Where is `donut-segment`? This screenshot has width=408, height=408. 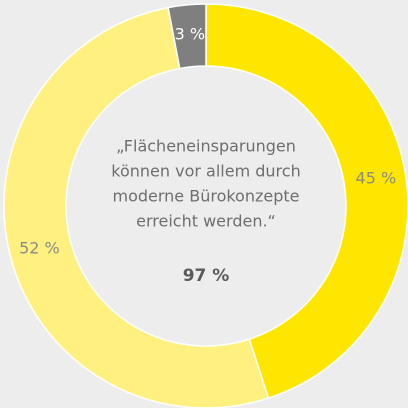
donut-segment is located at coordinates (187, 36).